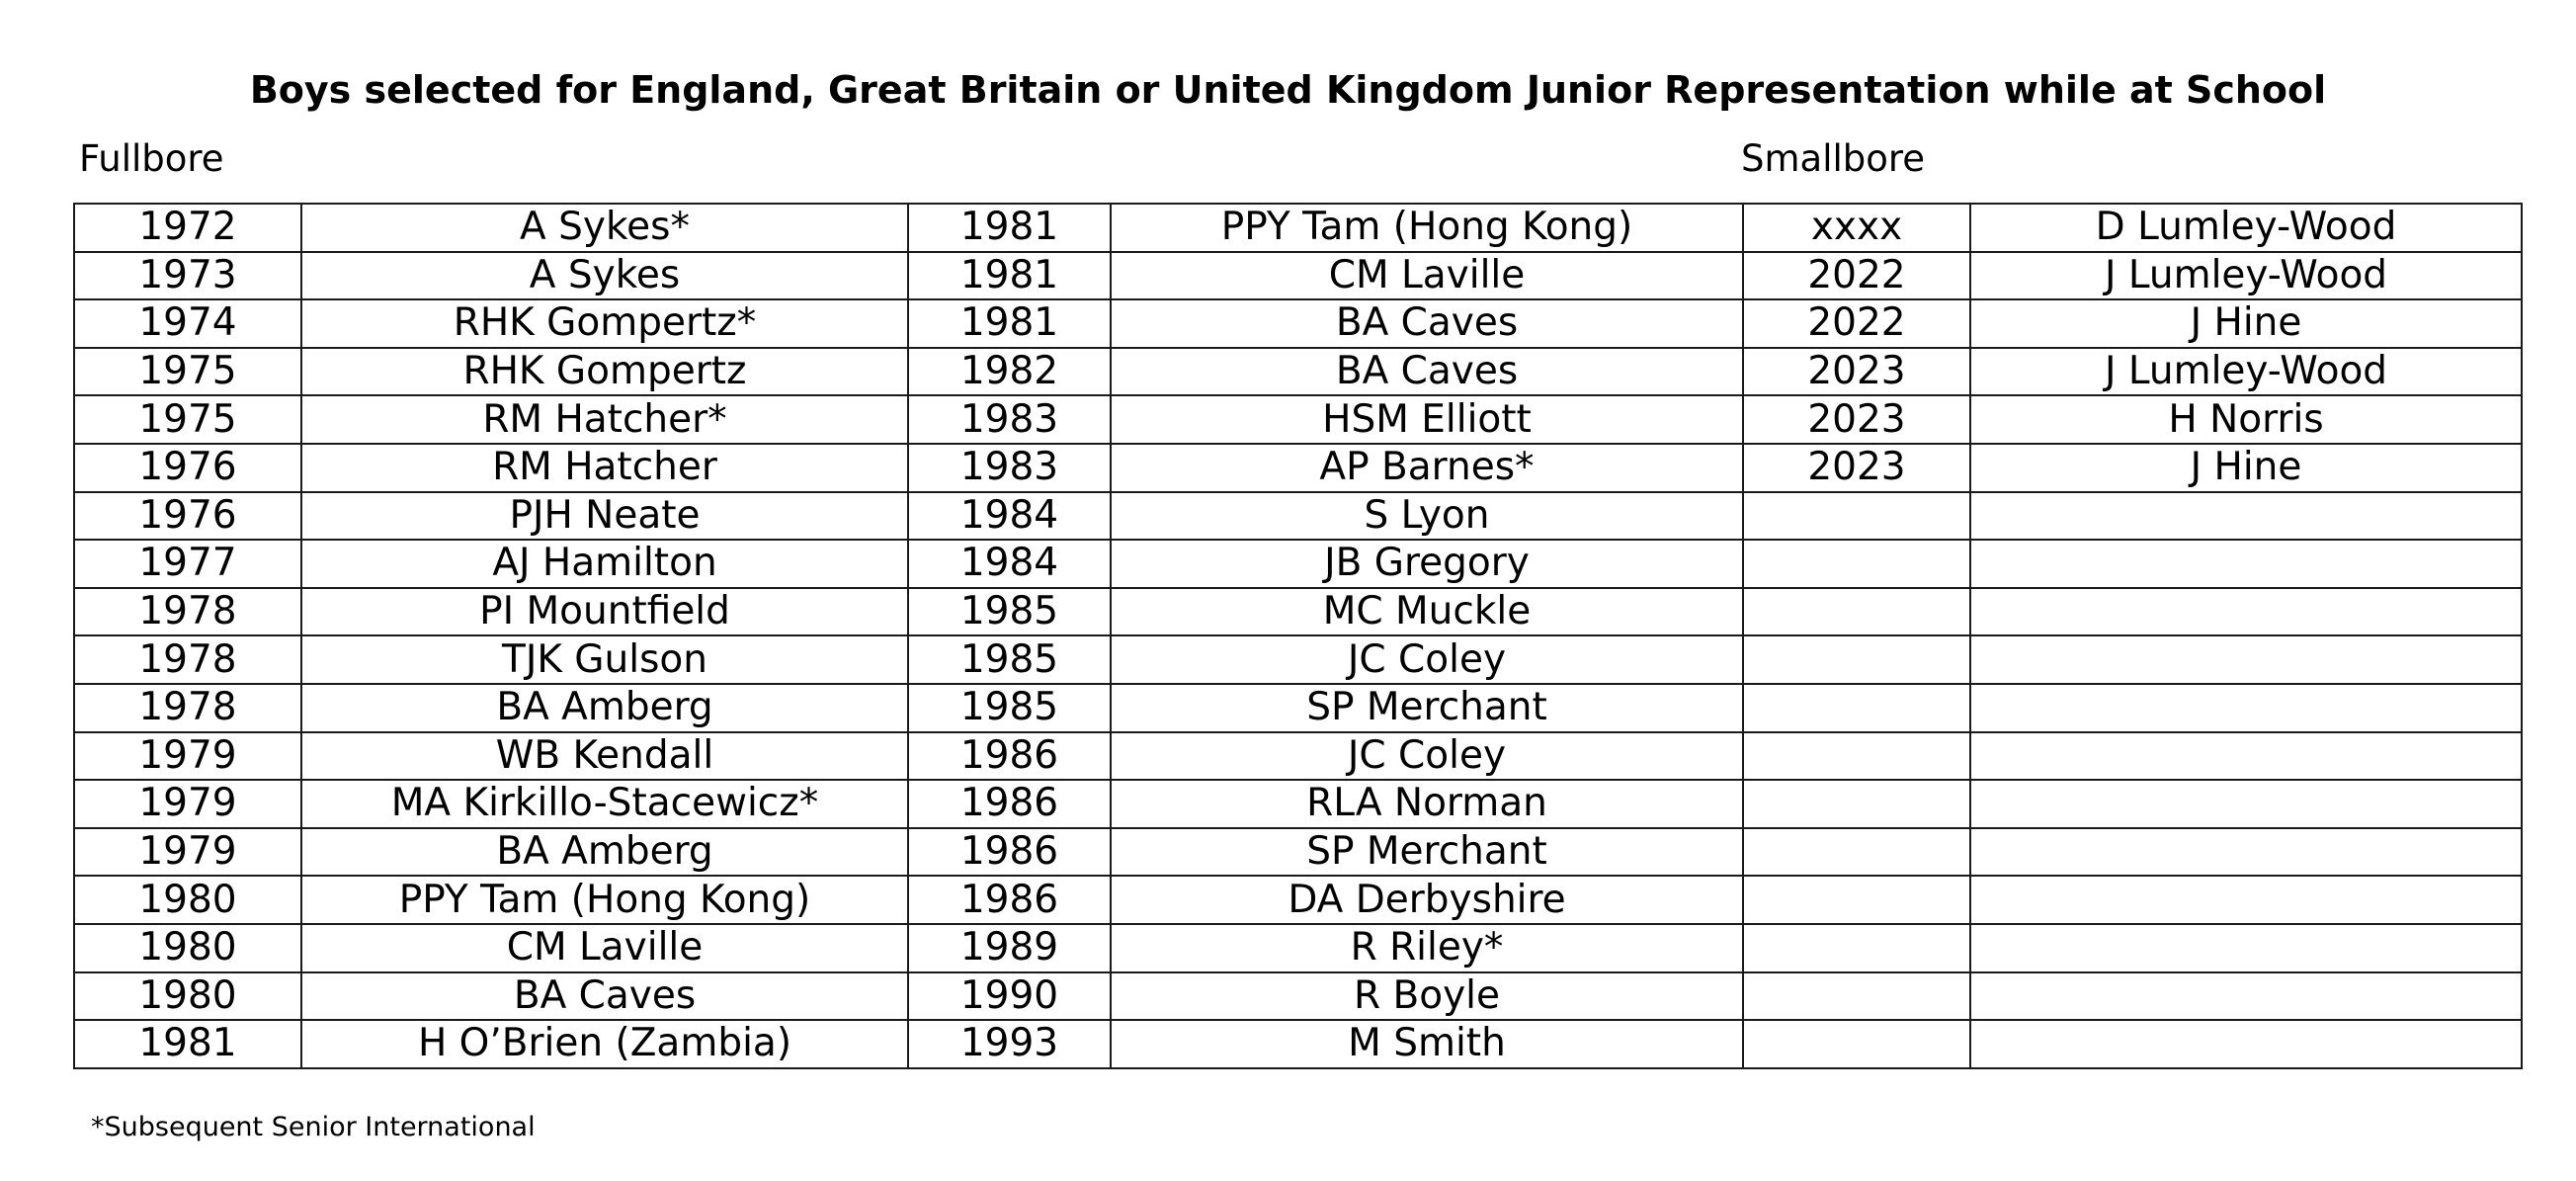 This screenshot has width=2576, height=1181. Describe the element at coordinates (1427, 996) in the screenshot. I see `fullbore-name-cell: R Boyle` at that location.